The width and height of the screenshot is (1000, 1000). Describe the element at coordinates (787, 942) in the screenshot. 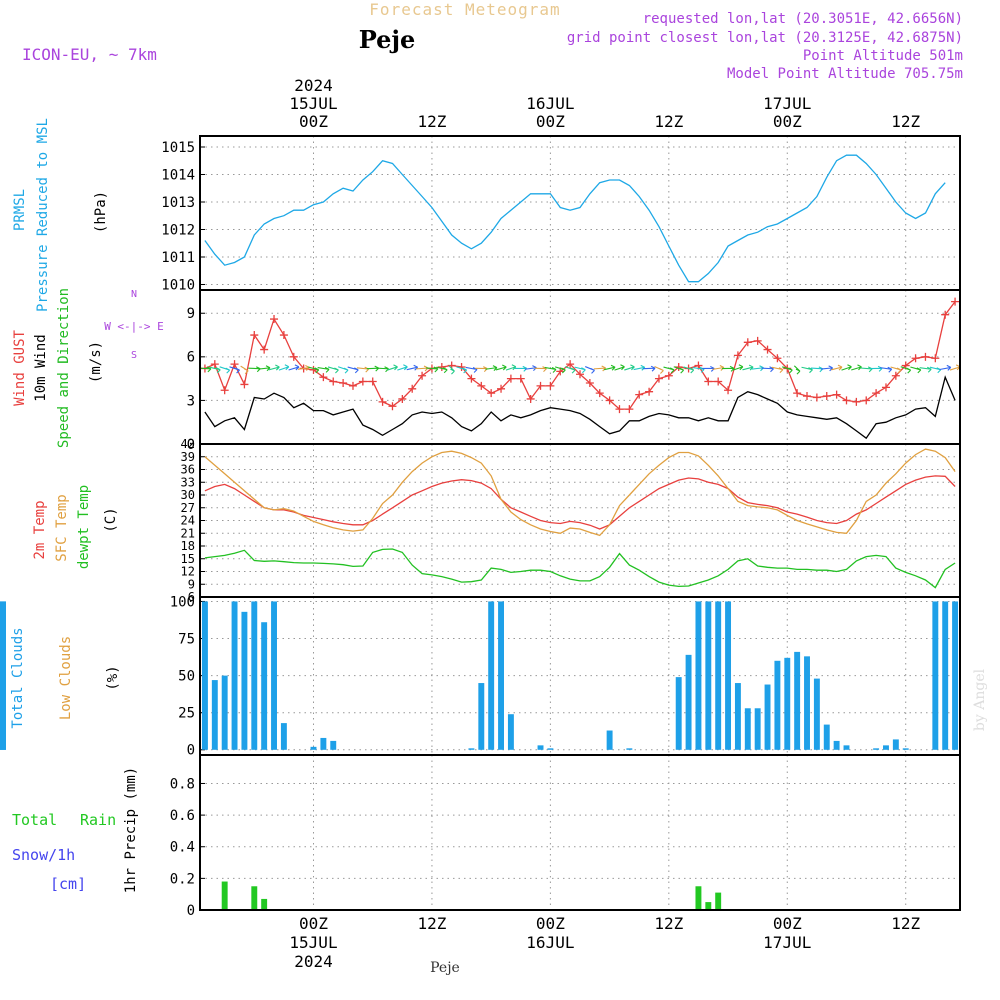

I see `bottom-date-label: 17JUL` at that location.